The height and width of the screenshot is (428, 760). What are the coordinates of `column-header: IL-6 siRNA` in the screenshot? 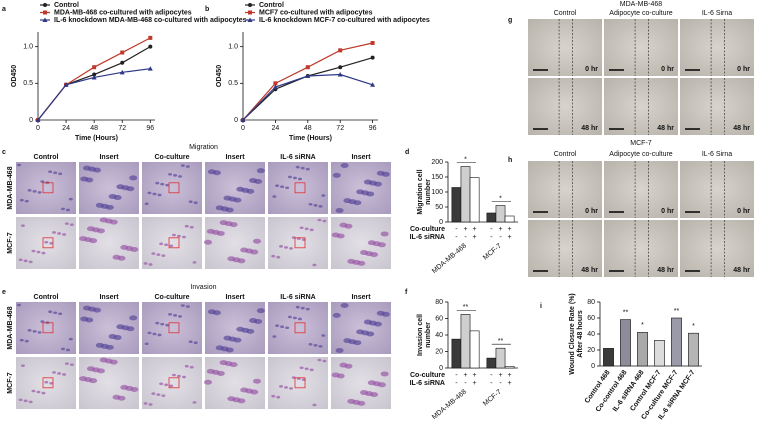 It's located at (297, 297).